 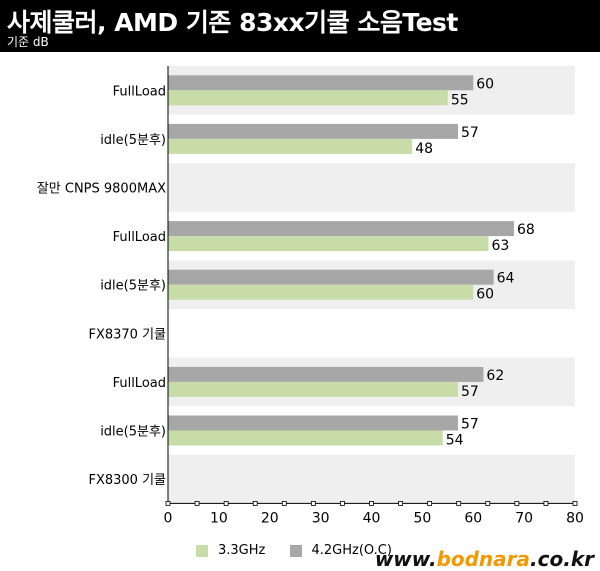 I want to click on legend: 3.3GHz 4.2GHz(O.C), so click(x=304, y=552).